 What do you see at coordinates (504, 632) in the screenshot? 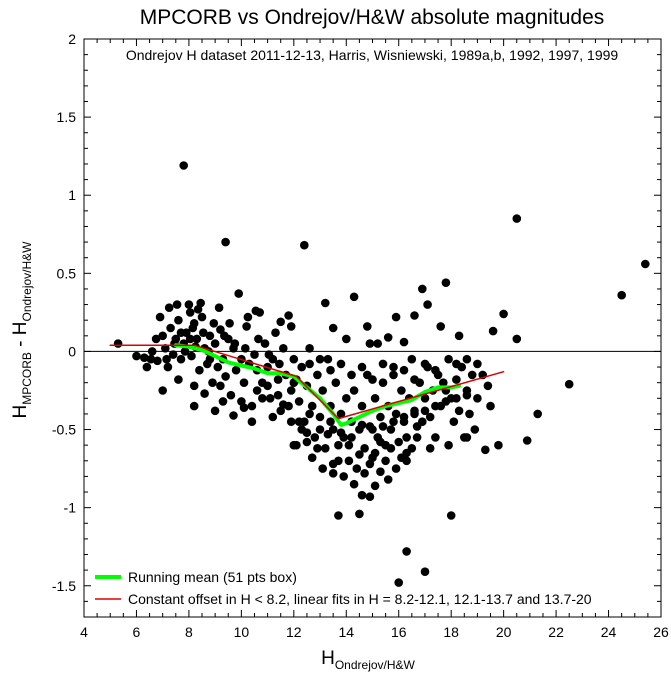
I see `x-tick-label: 20` at bounding box center [504, 632].